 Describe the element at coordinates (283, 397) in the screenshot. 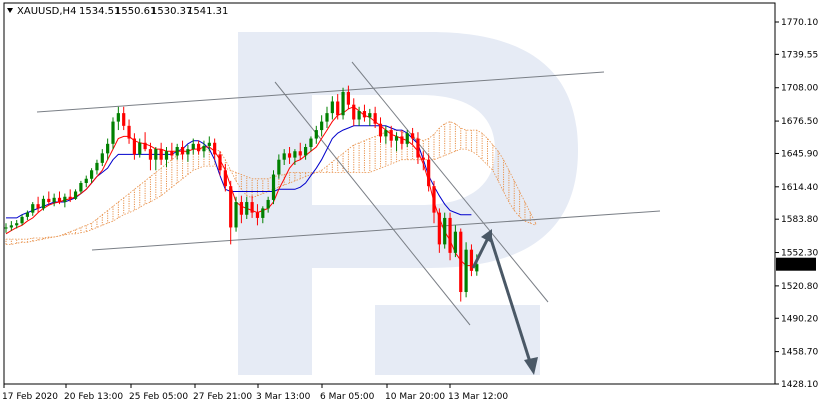

I see `x-tick-label-4: 3 Mar 13:00` at that location.